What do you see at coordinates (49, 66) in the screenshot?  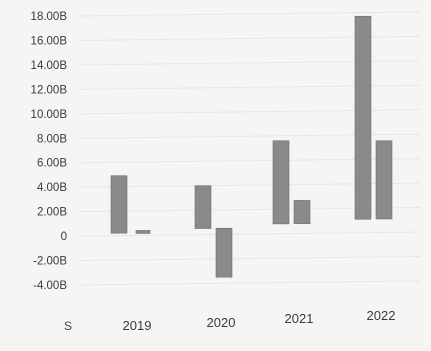 I see `y-tick-label: 14.00B` at bounding box center [49, 66].